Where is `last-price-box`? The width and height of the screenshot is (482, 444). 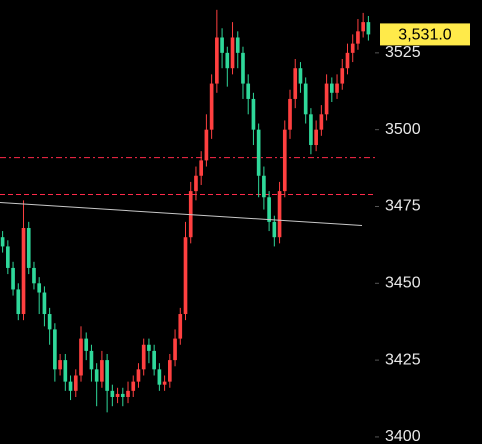
last-price-box is located at coordinates (425, 34).